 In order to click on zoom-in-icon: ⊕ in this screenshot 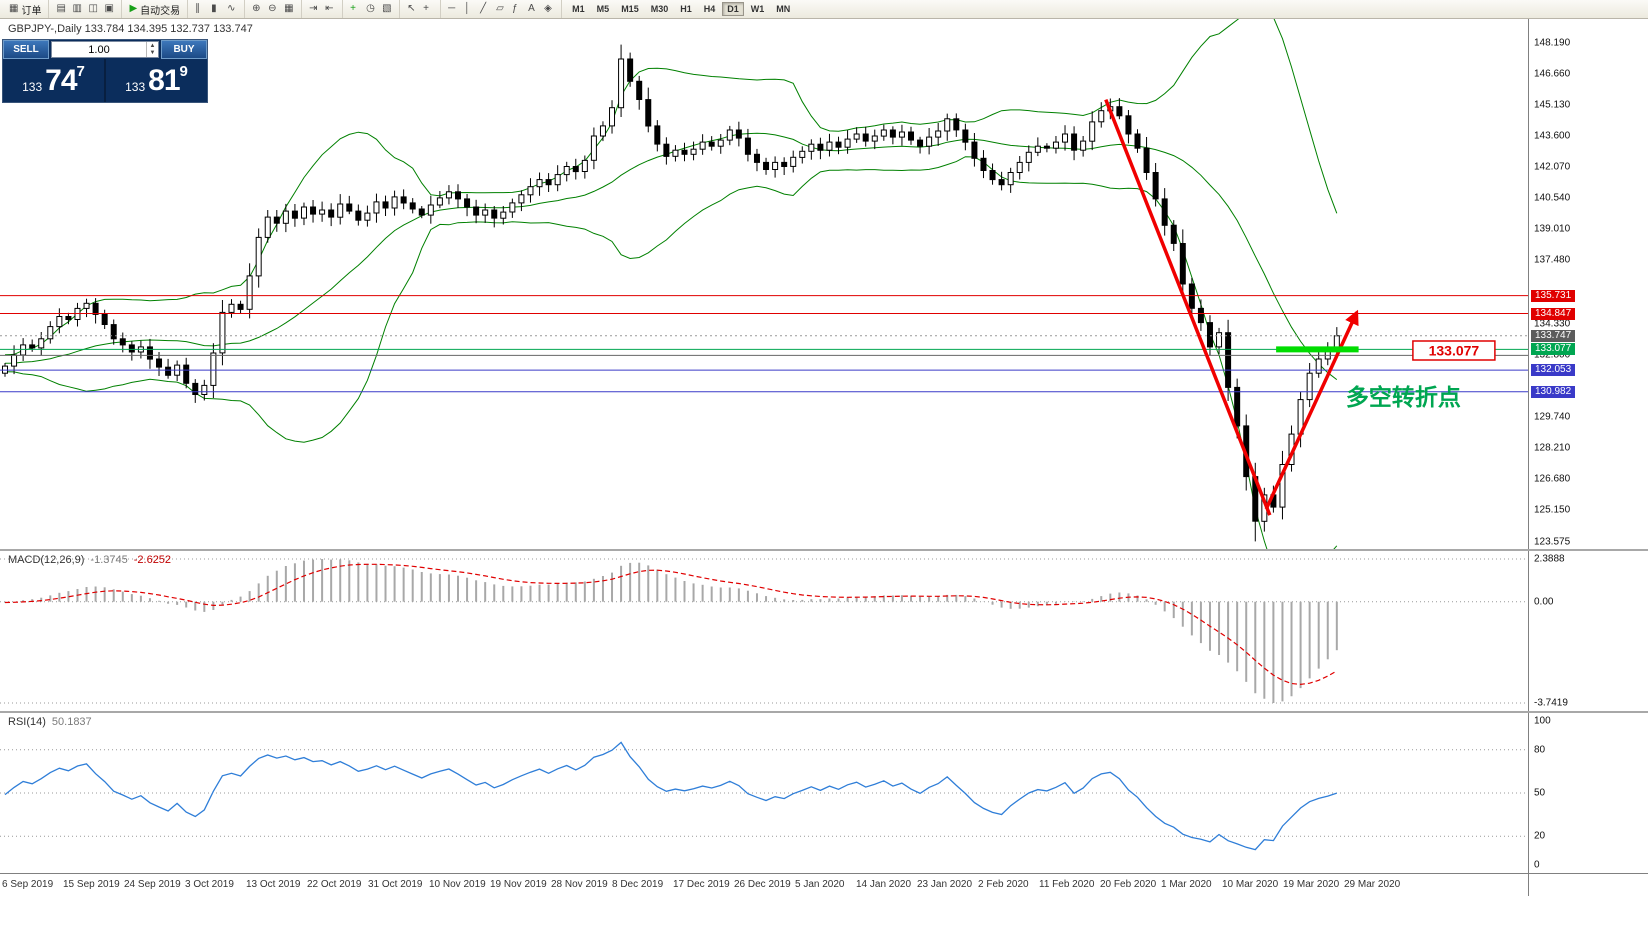, I will do `click(256, 8)`.